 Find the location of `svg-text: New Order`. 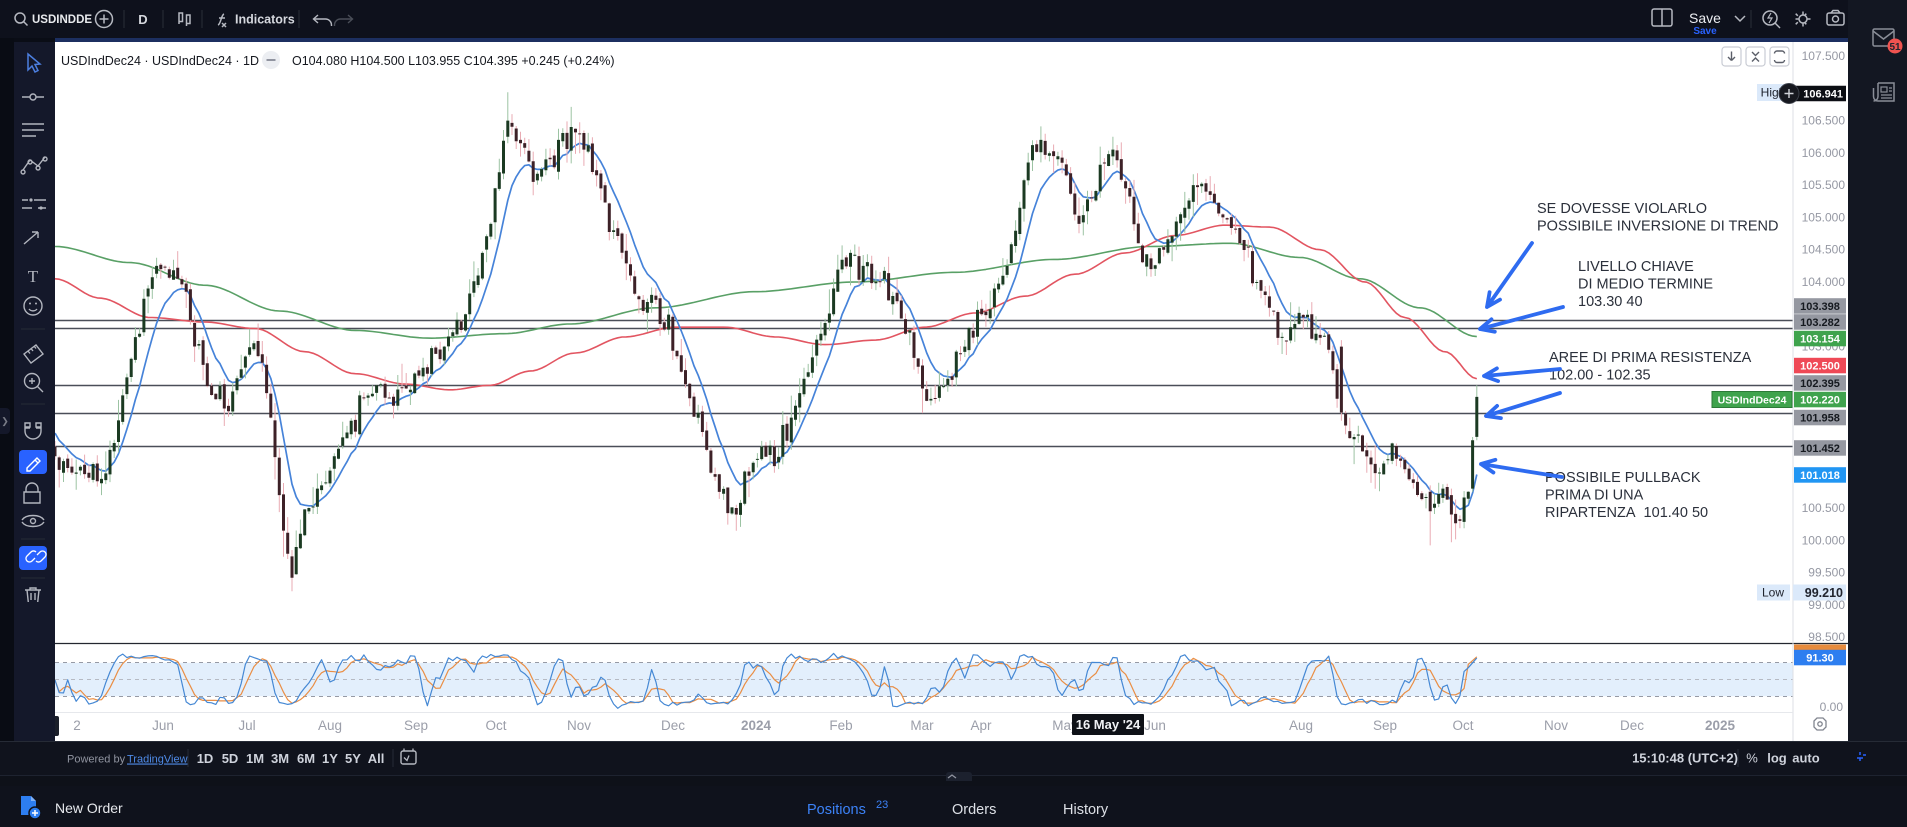

svg-text: New Order is located at coordinates (89, 808).